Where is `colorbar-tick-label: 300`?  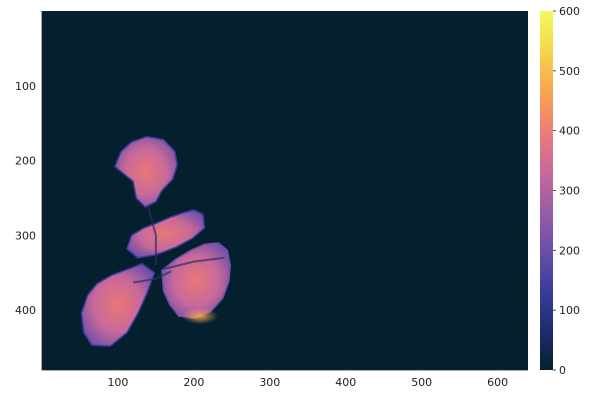 colorbar-tick-label: 300 is located at coordinates (569, 191).